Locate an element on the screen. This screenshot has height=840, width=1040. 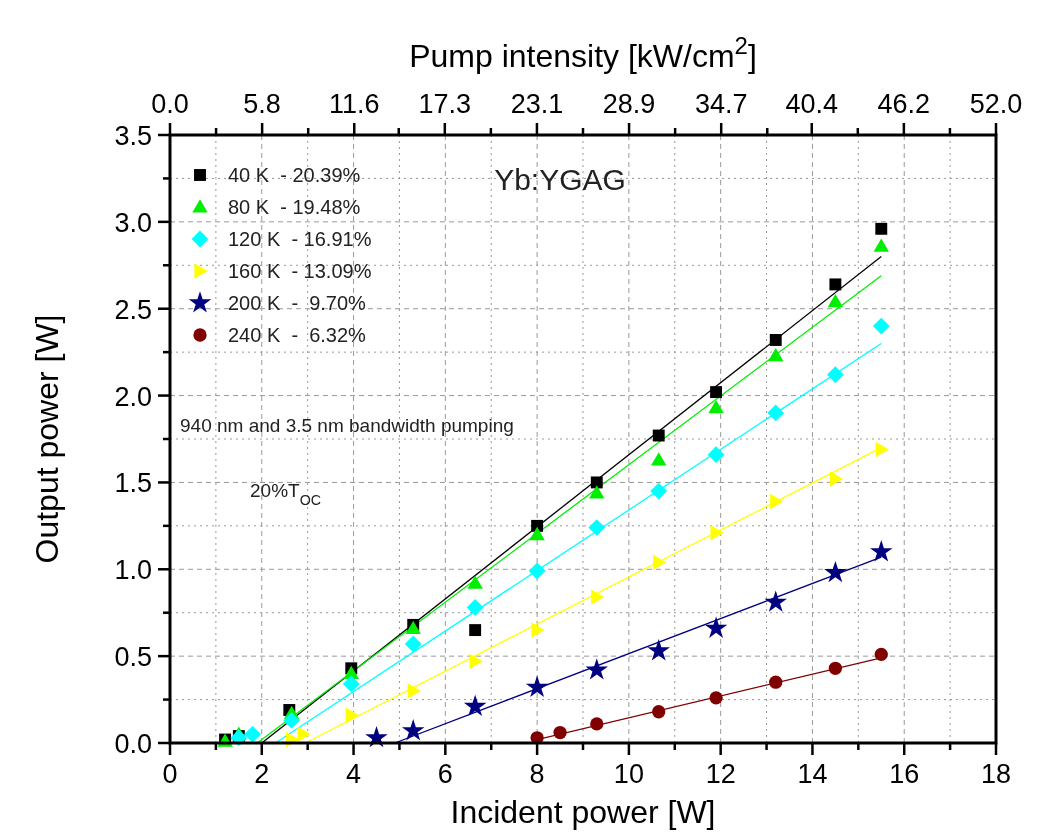
x2-tick-label: 23.1 is located at coordinates (537, 104).